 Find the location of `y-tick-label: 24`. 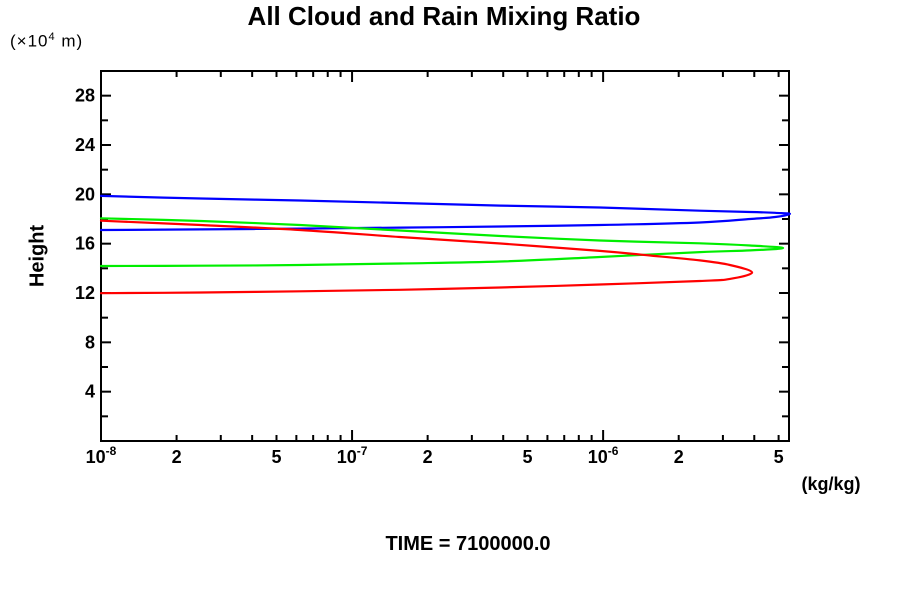

y-tick-label: 24 is located at coordinates (85, 145).